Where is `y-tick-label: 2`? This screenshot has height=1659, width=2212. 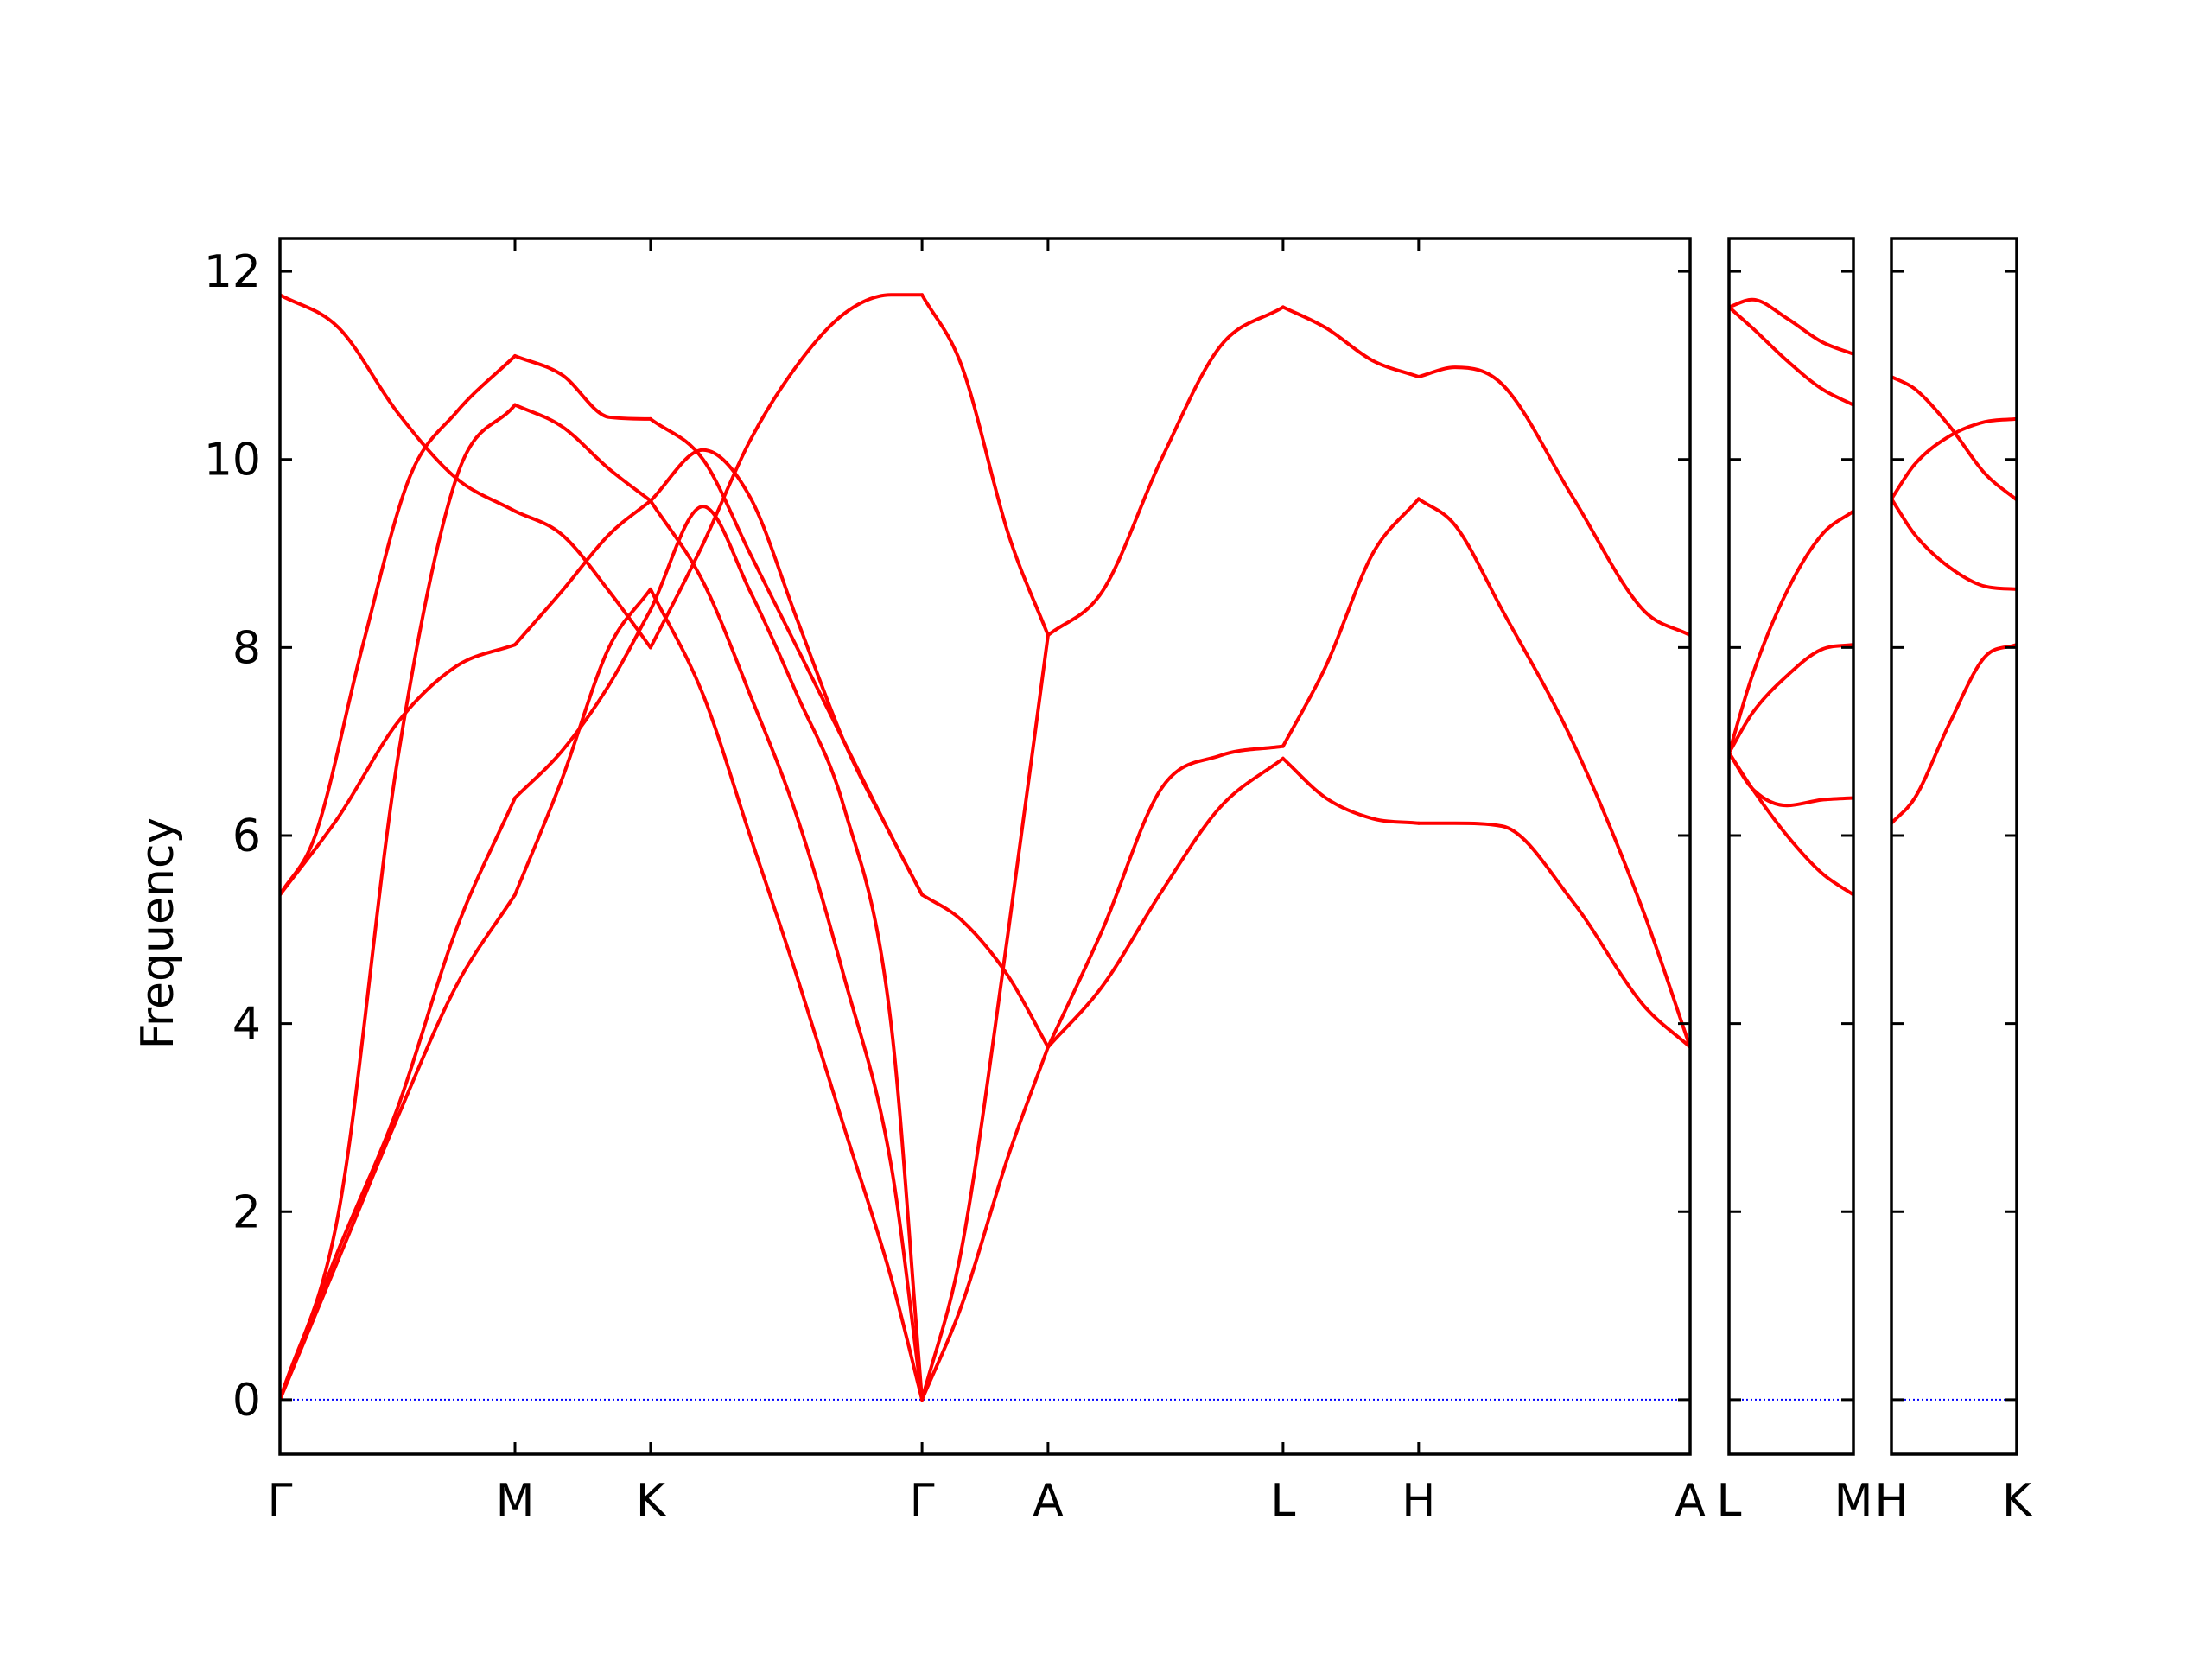 y-tick-label: 2 is located at coordinates (246, 1212).